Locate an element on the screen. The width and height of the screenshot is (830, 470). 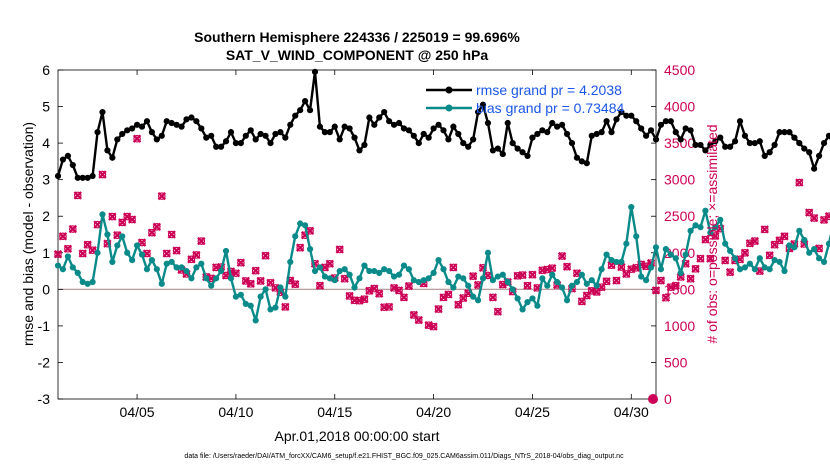
legend-rmse-label: rmse grand pr = 4.2038 is located at coordinates (549, 90).